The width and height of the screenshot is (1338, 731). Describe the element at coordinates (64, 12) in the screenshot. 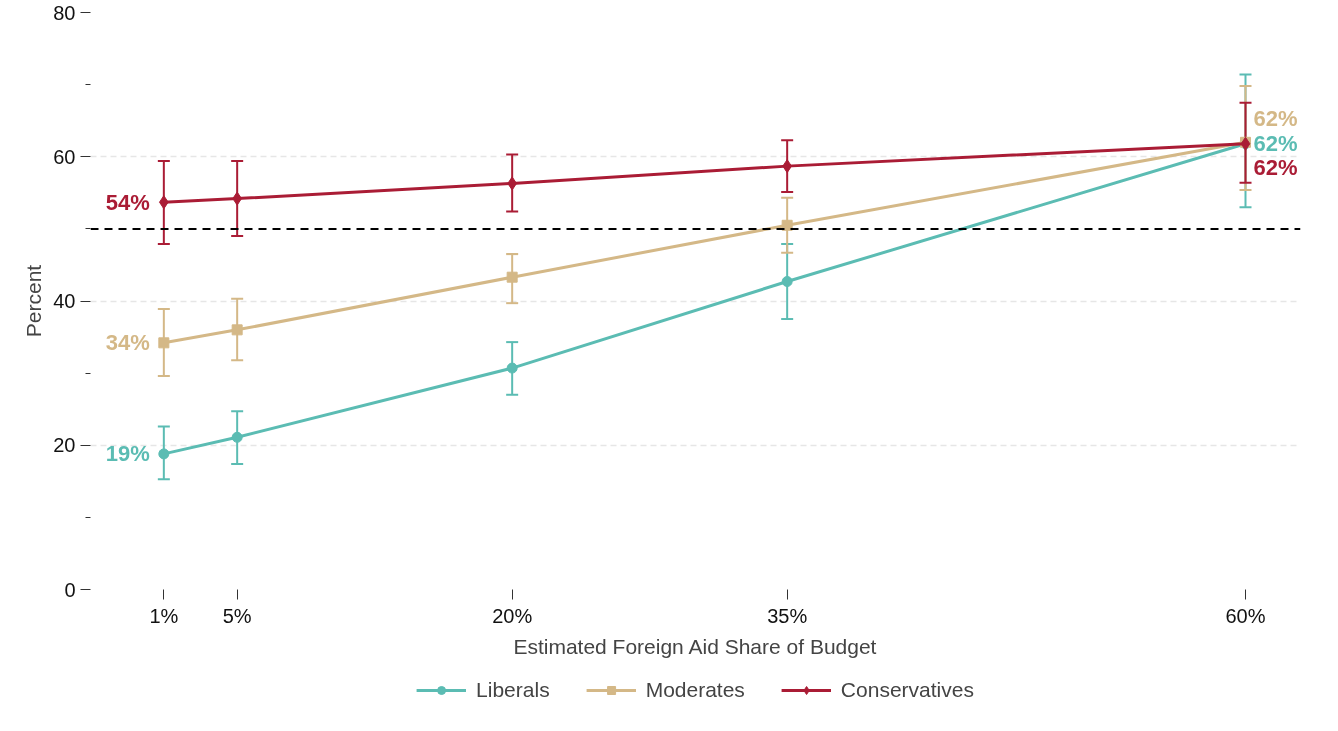

I see `y-tick-label: 80` at that location.